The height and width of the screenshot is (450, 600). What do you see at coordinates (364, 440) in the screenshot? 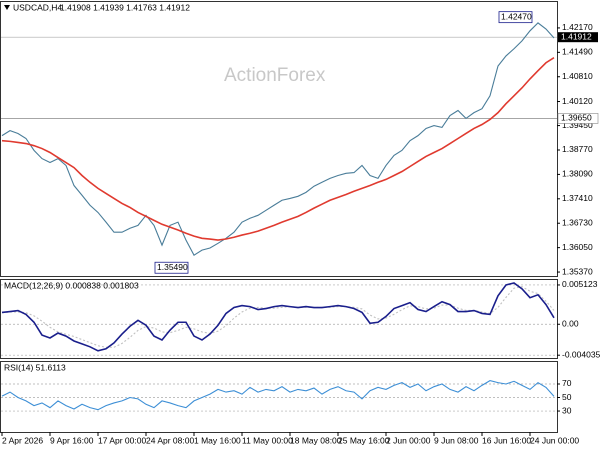
I see `x-tick-label: 25 May 16:00` at bounding box center [364, 440].